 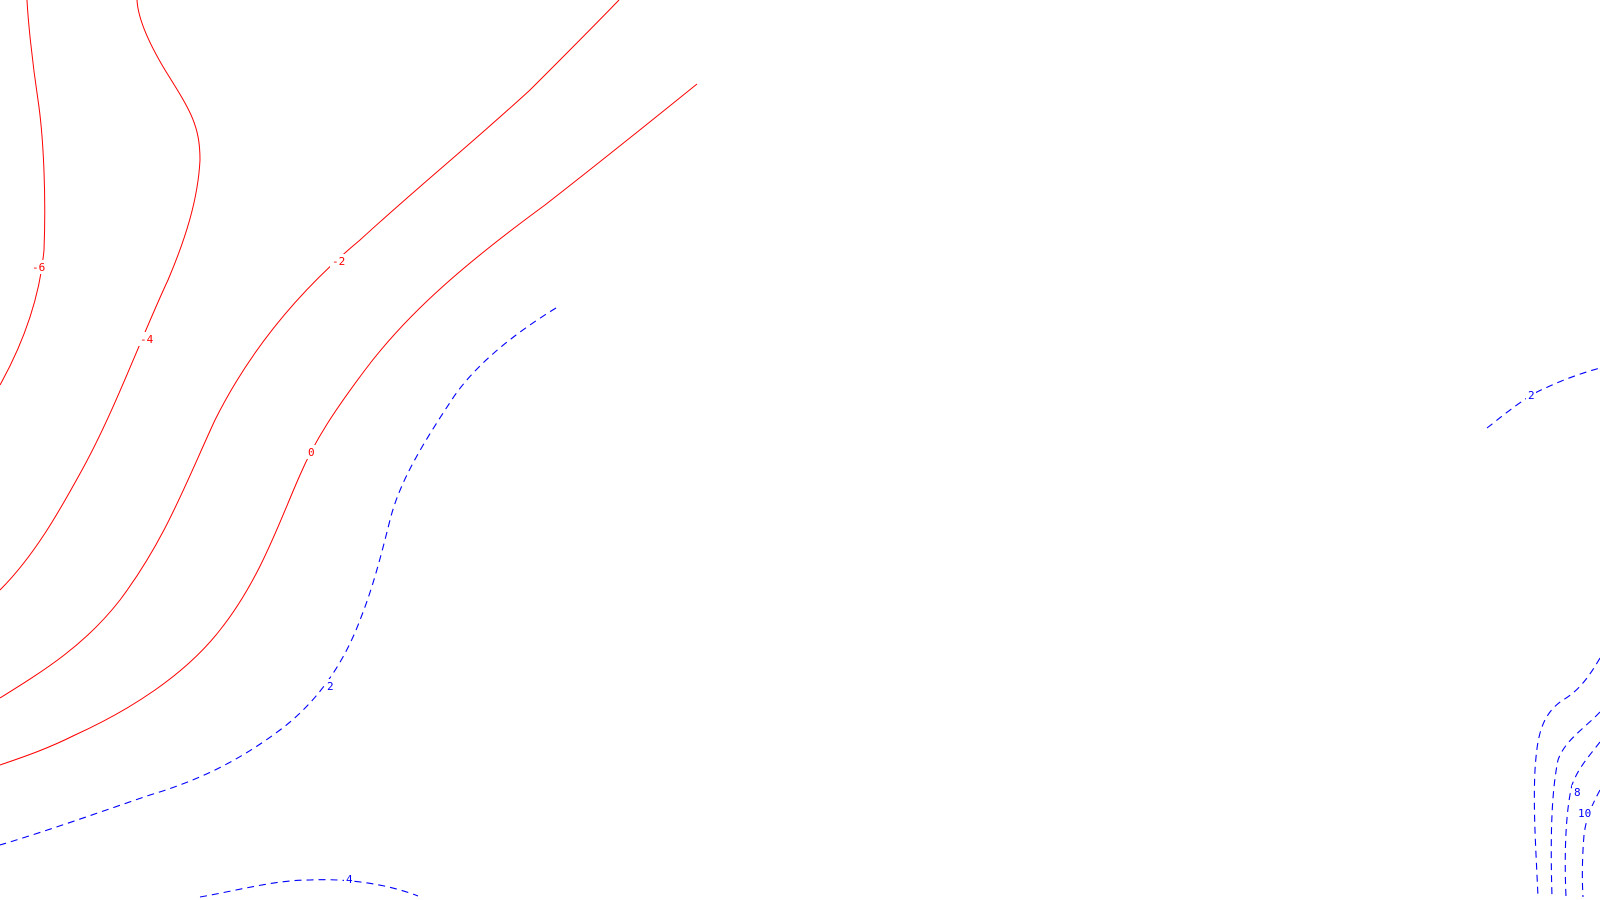 What do you see at coordinates (23, 193) in the screenshot?
I see `contour-line-neg6` at bounding box center [23, 193].